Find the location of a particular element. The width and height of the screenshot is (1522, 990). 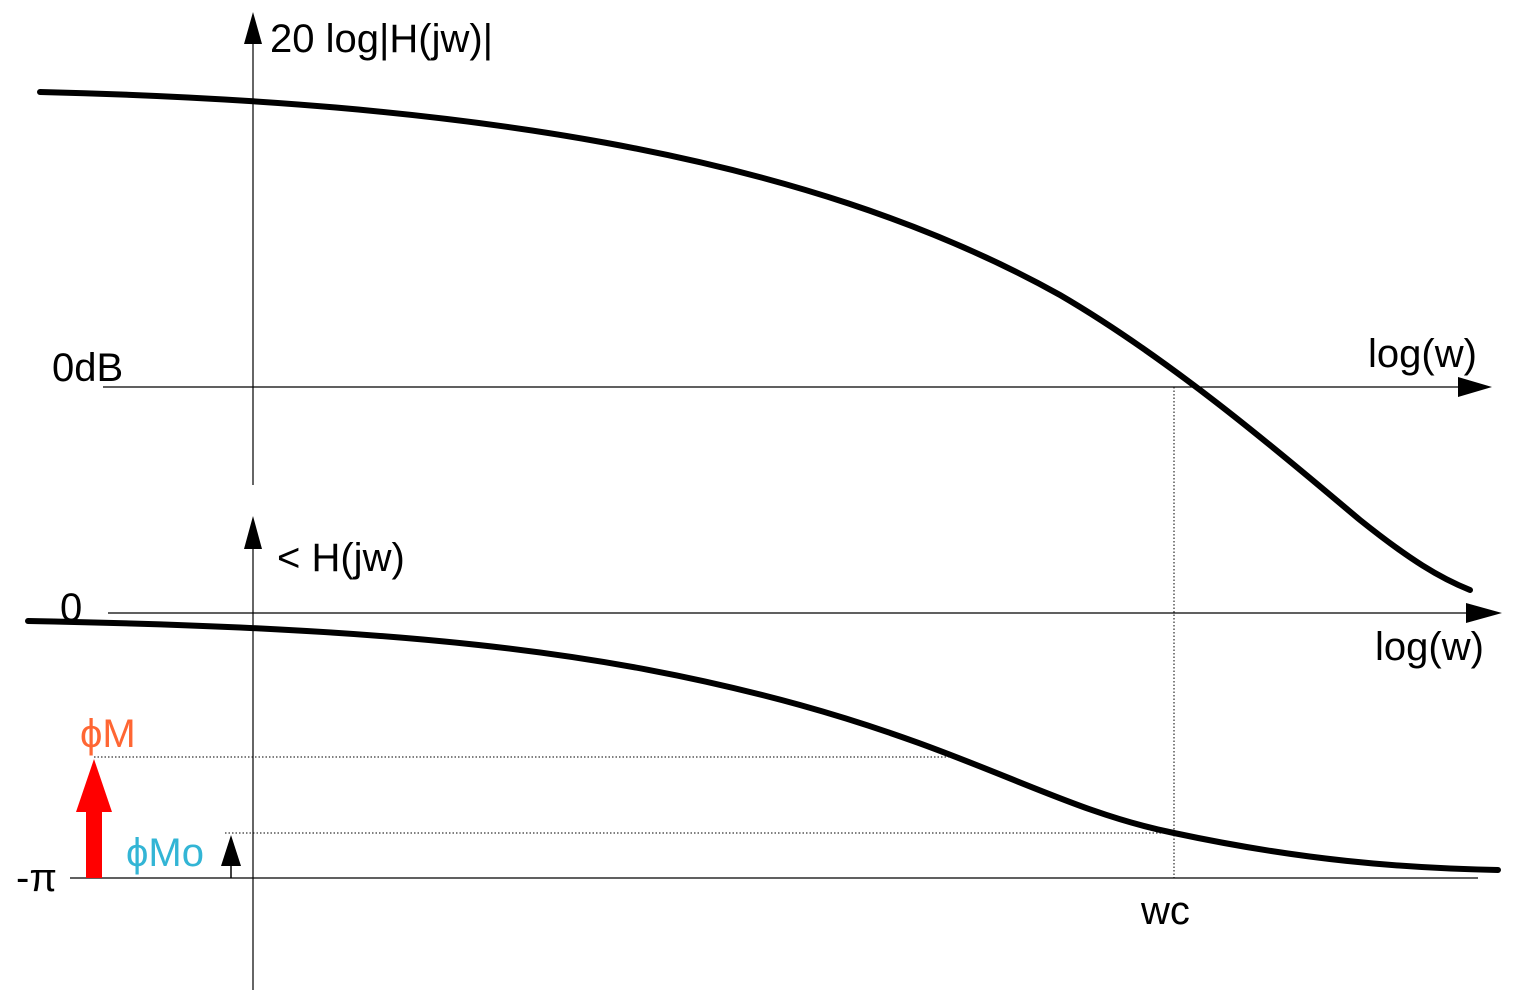

phase-margin-o-label: ϕMo is located at coordinates (165, 853).